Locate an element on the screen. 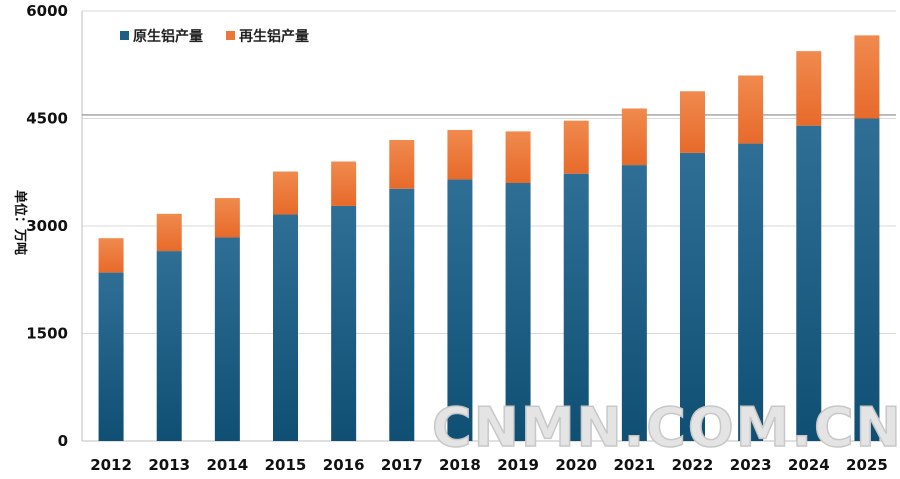 The width and height of the screenshot is (900, 479). x-tick-label: 2025 is located at coordinates (867, 465).